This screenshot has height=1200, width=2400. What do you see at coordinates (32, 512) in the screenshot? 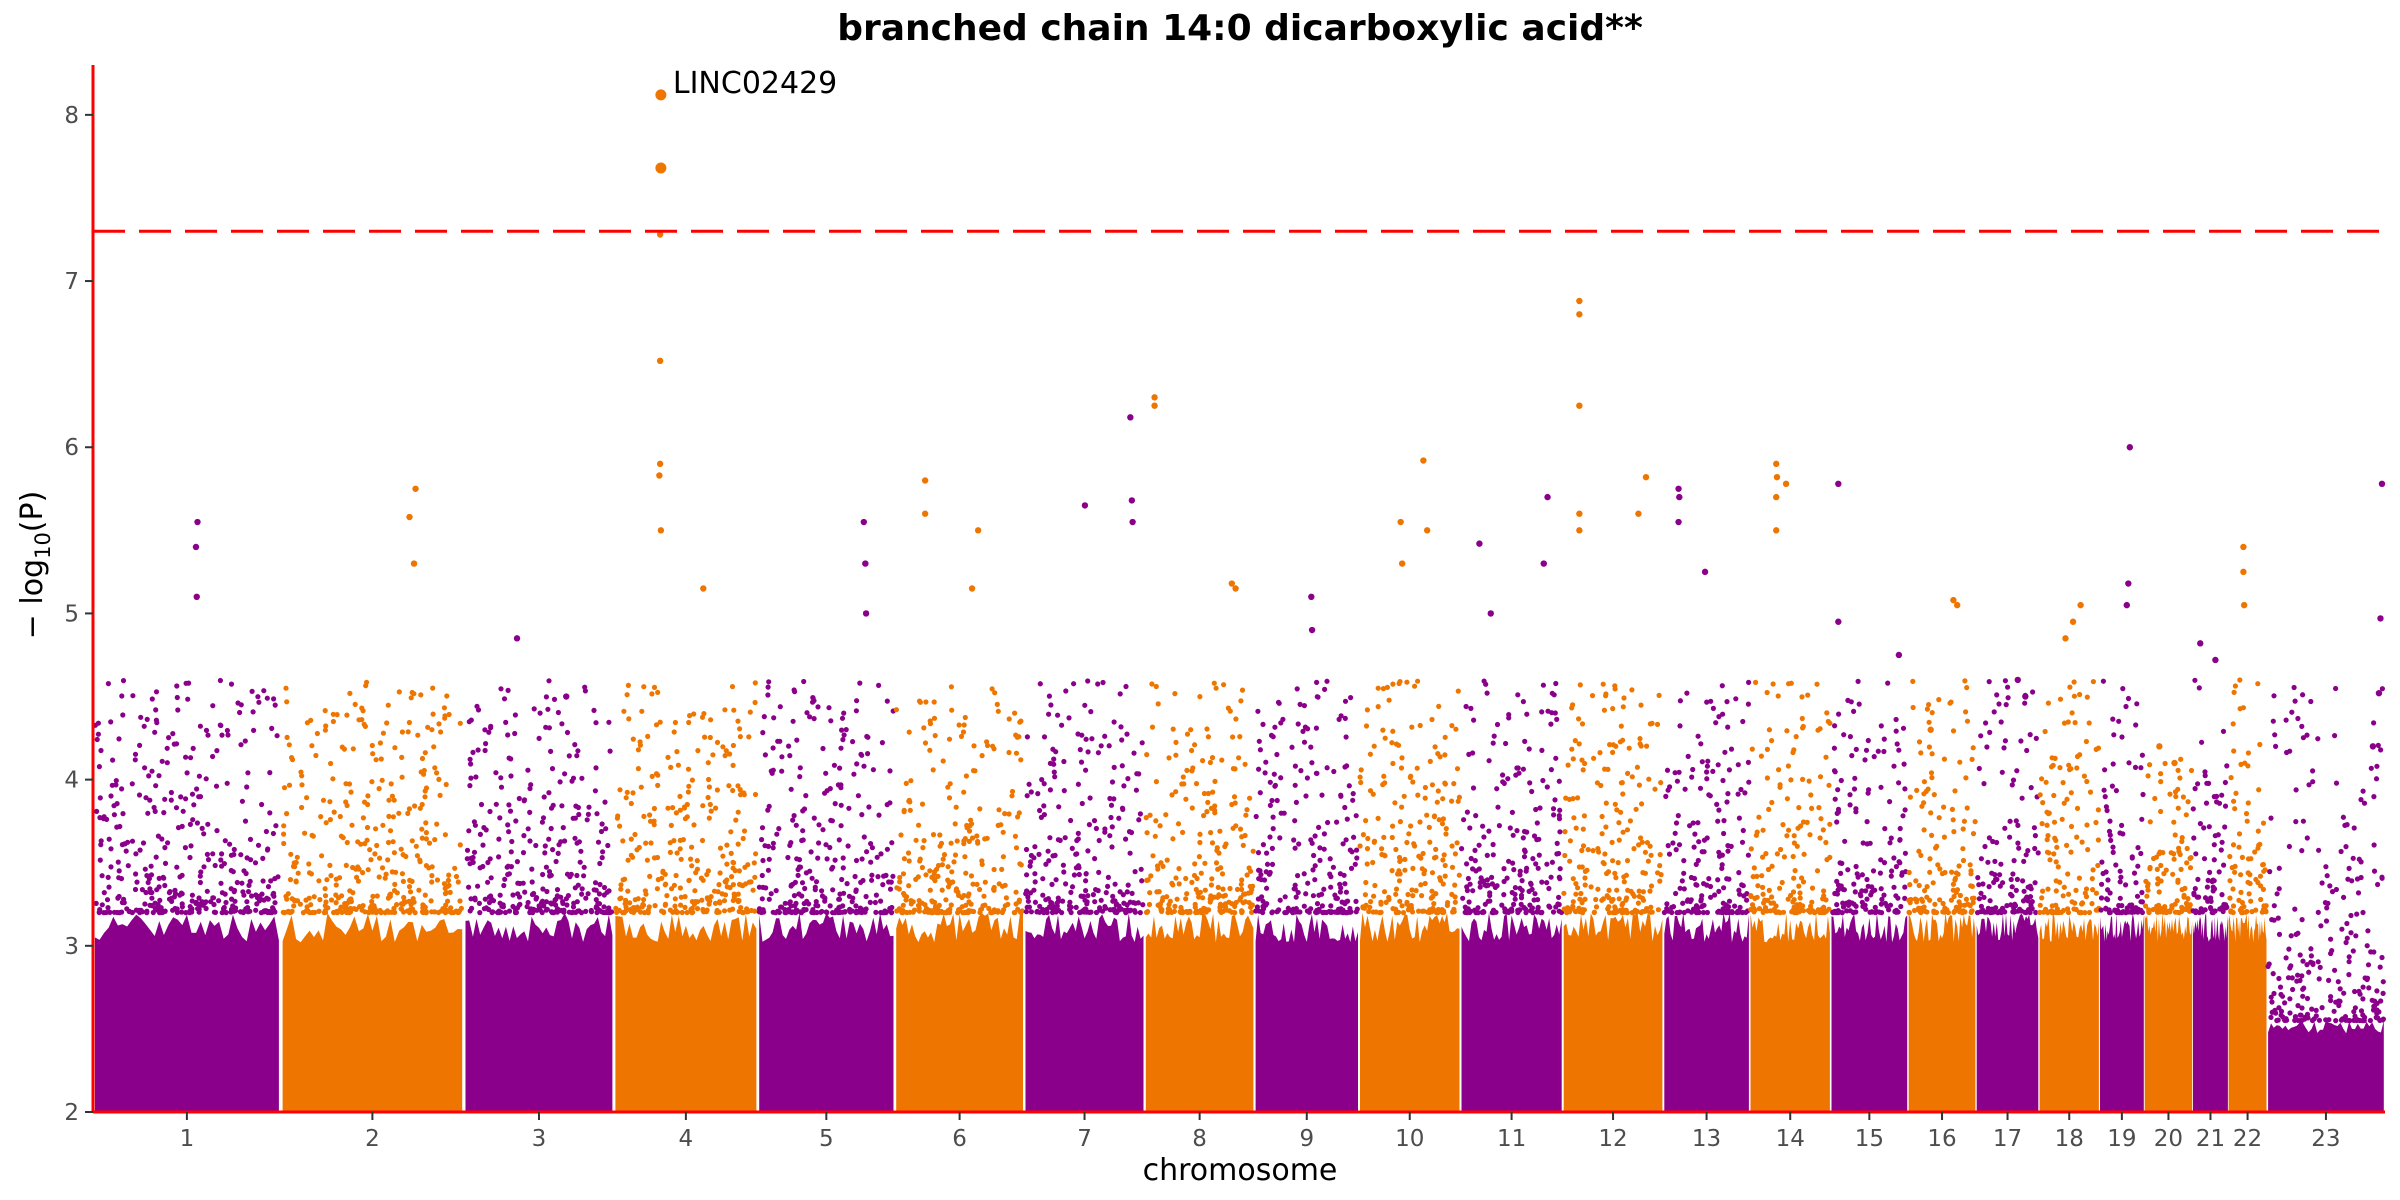
I see `y-axis-title-tail: (P)` at bounding box center [32, 512].